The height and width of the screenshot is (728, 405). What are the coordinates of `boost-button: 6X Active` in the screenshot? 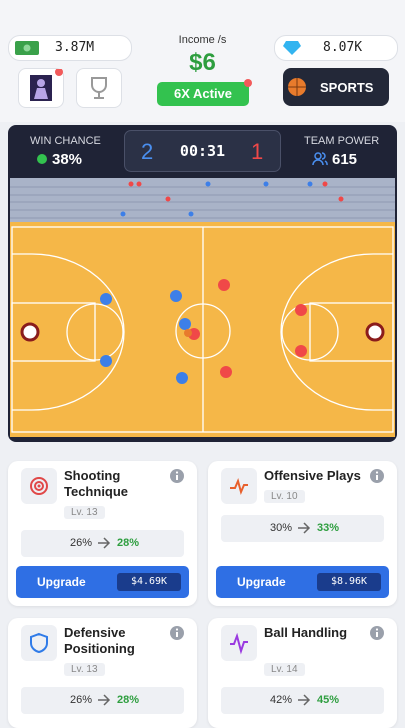 It's located at (203, 94).